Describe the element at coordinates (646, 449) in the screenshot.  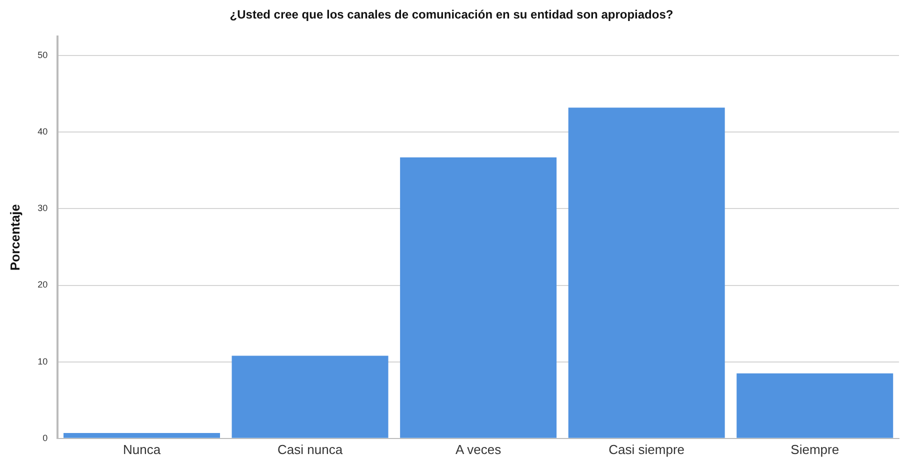
I see `x-tick-label: Casi siempre` at that location.